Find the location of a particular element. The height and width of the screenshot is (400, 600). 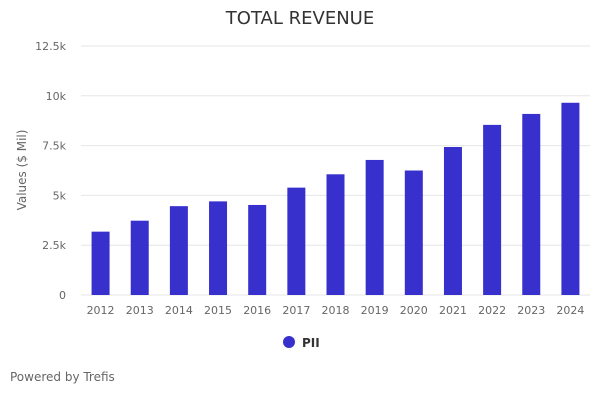

bar-2019 is located at coordinates (374, 227).